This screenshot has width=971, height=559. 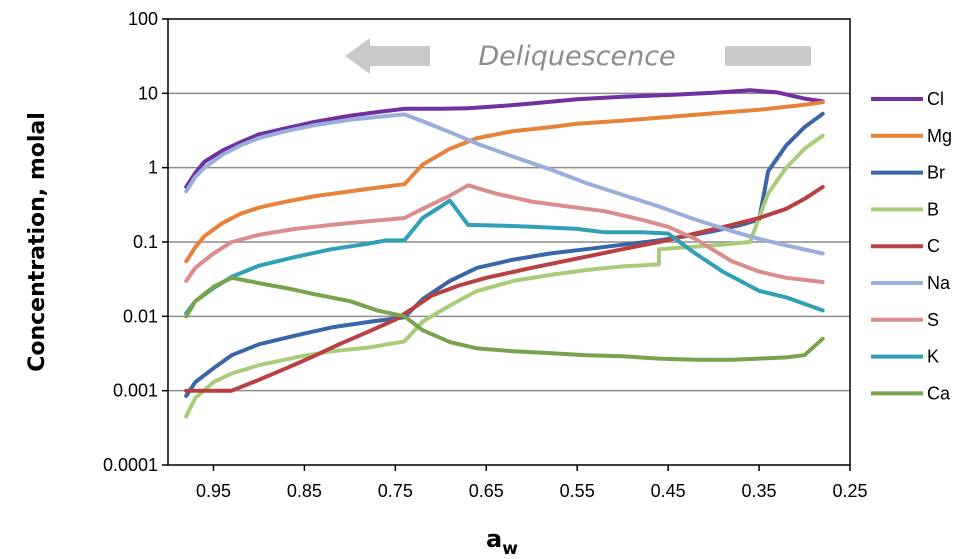 I want to click on legend-label: B, so click(x=933, y=209).